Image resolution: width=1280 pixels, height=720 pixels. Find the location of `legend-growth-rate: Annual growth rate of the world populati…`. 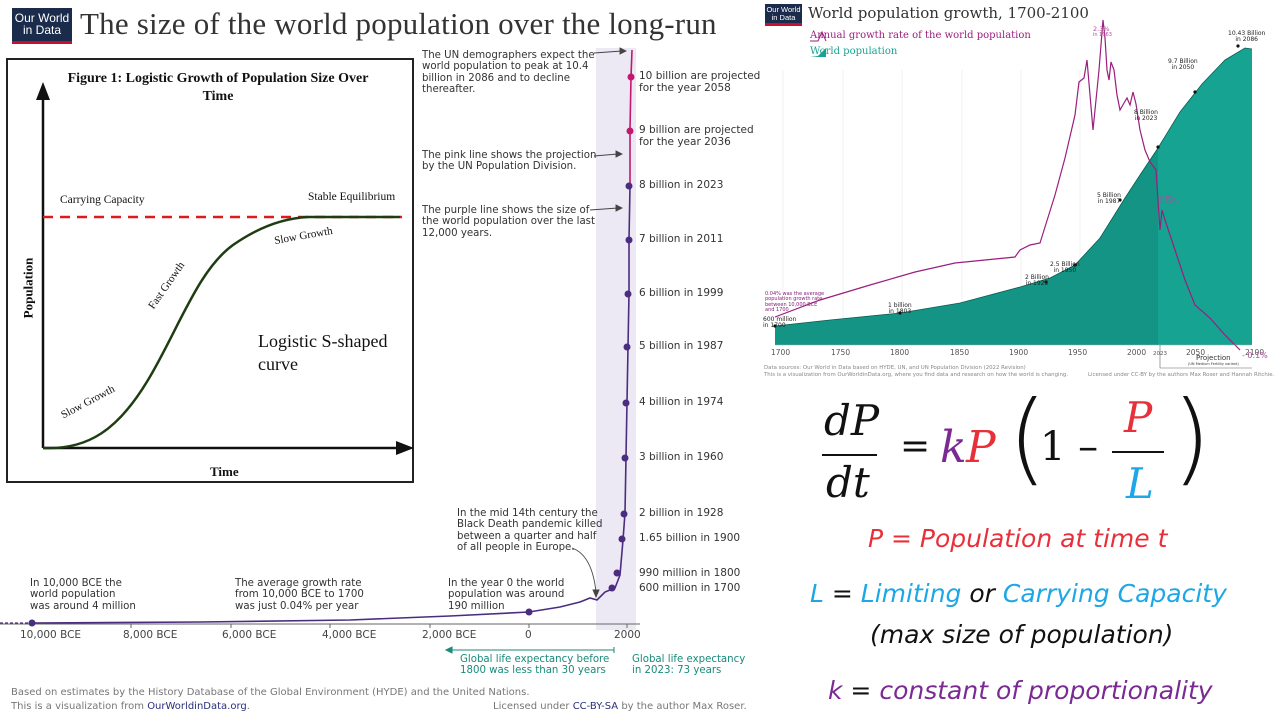

legend-growth-rate: Annual growth rate of the world populati… is located at coordinates (920, 35).